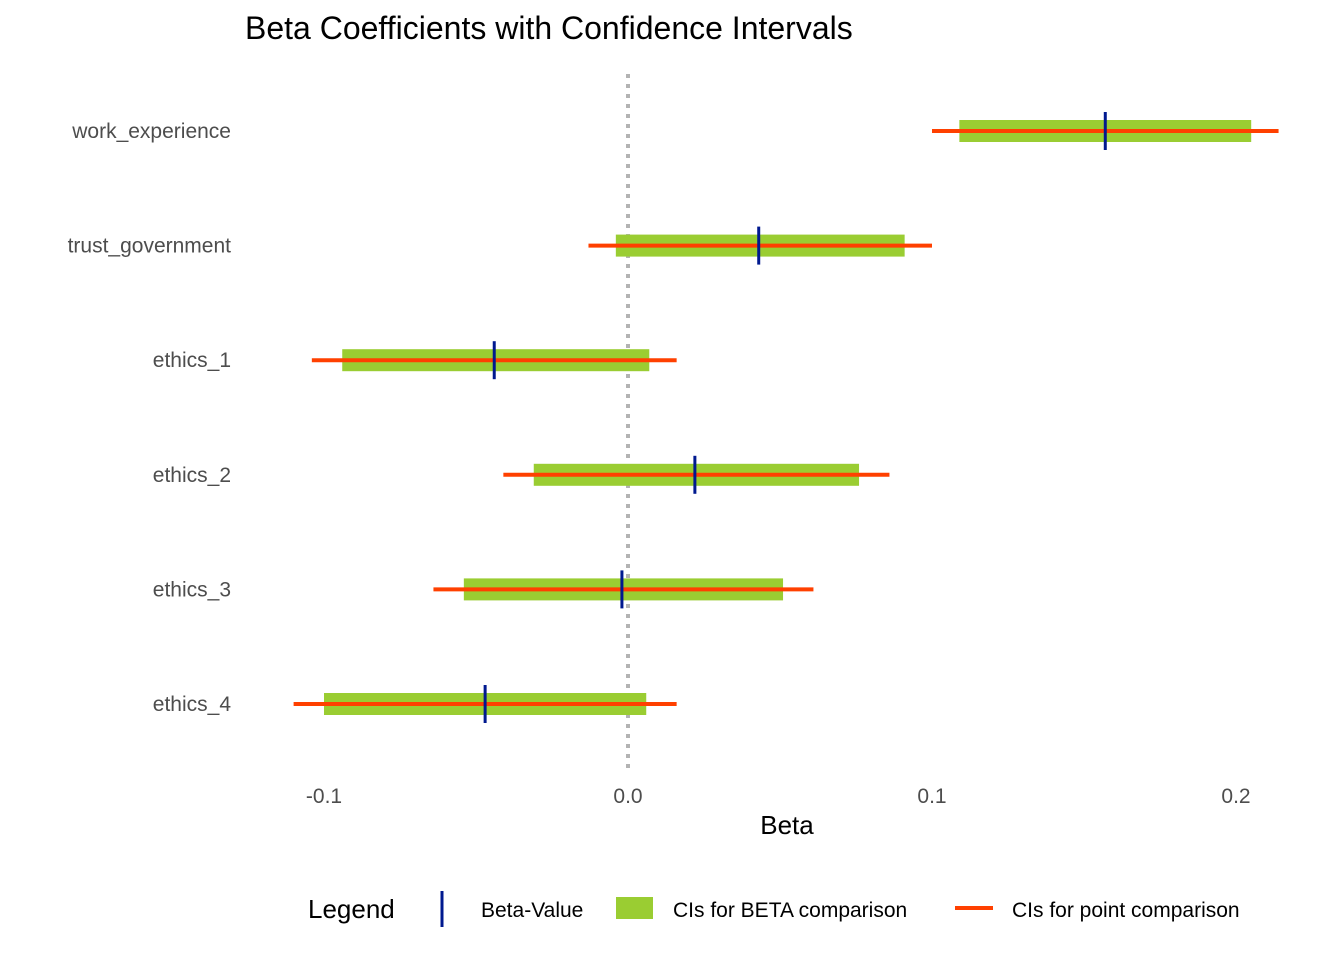 Image resolution: width=1344 pixels, height=960 pixels. I want to click on category-label: ethics_4, so click(192, 704).